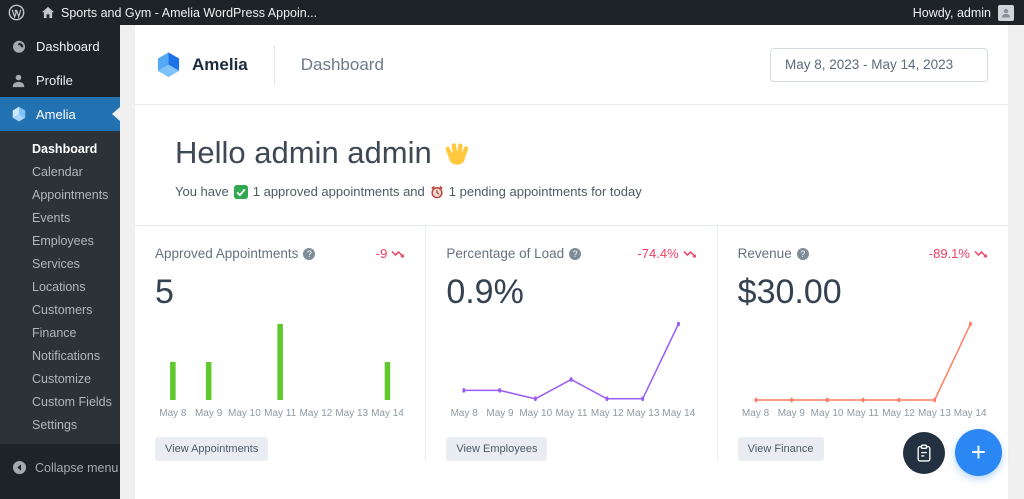 This screenshot has height=499, width=1024. I want to click on card-approved-appointments: Approved Appointments -9 5, so click(281, 343).